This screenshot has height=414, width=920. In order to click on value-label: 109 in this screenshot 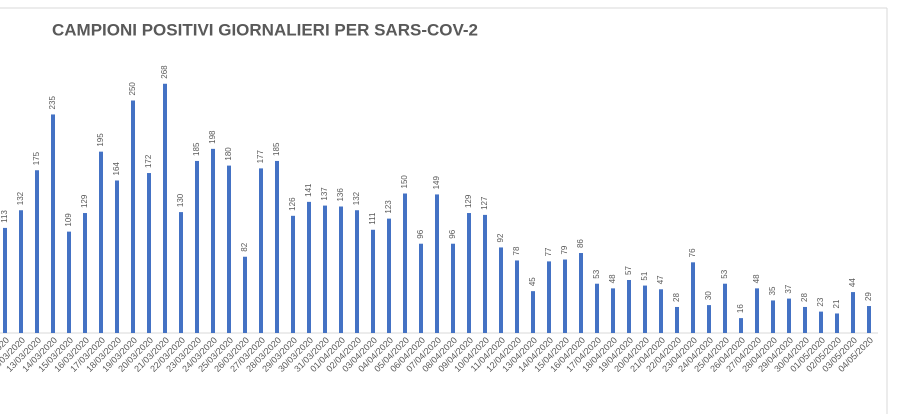, I will do `click(68, 220)`.